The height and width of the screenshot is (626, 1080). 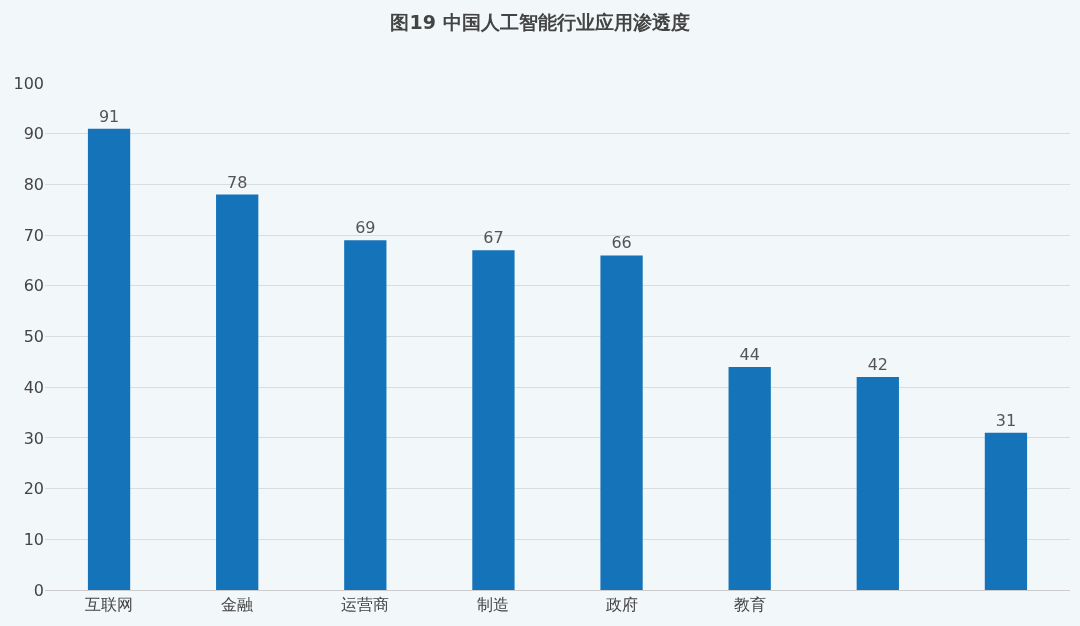 I want to click on data-label: 69, so click(x=365, y=228).